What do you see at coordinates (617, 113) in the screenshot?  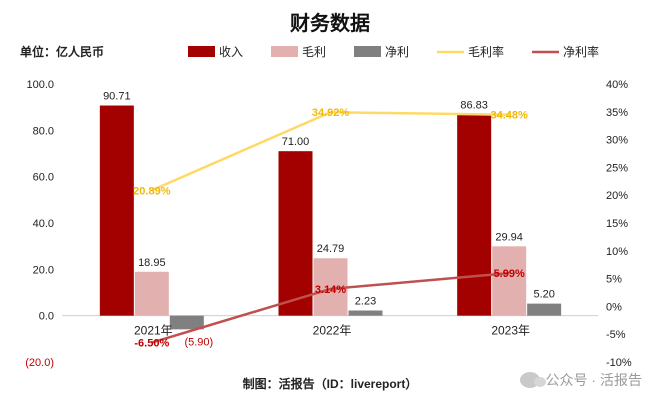 I see `right-axis-tick-label: 35%` at bounding box center [617, 113].